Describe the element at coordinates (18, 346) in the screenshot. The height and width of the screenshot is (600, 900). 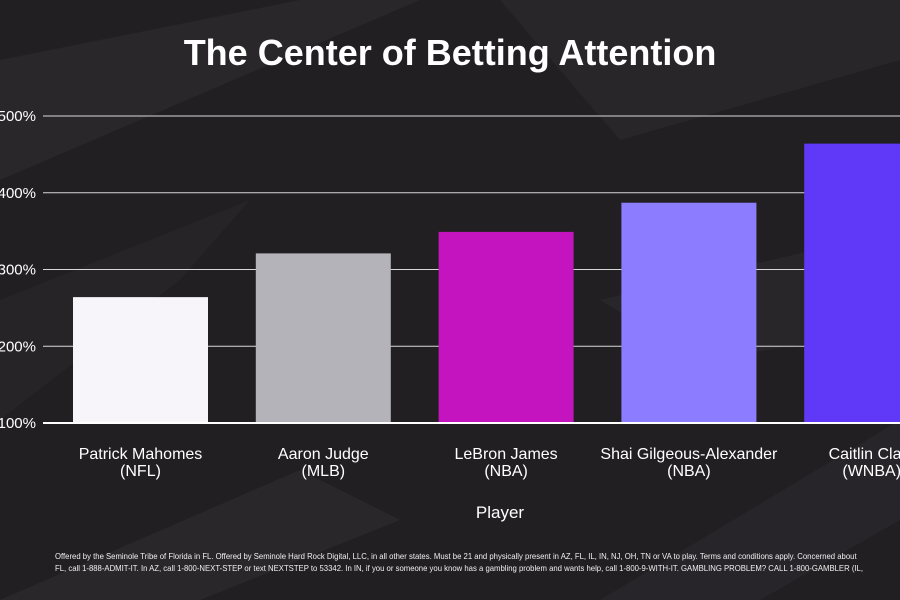
I see `y-tick-label: 200%` at that location.